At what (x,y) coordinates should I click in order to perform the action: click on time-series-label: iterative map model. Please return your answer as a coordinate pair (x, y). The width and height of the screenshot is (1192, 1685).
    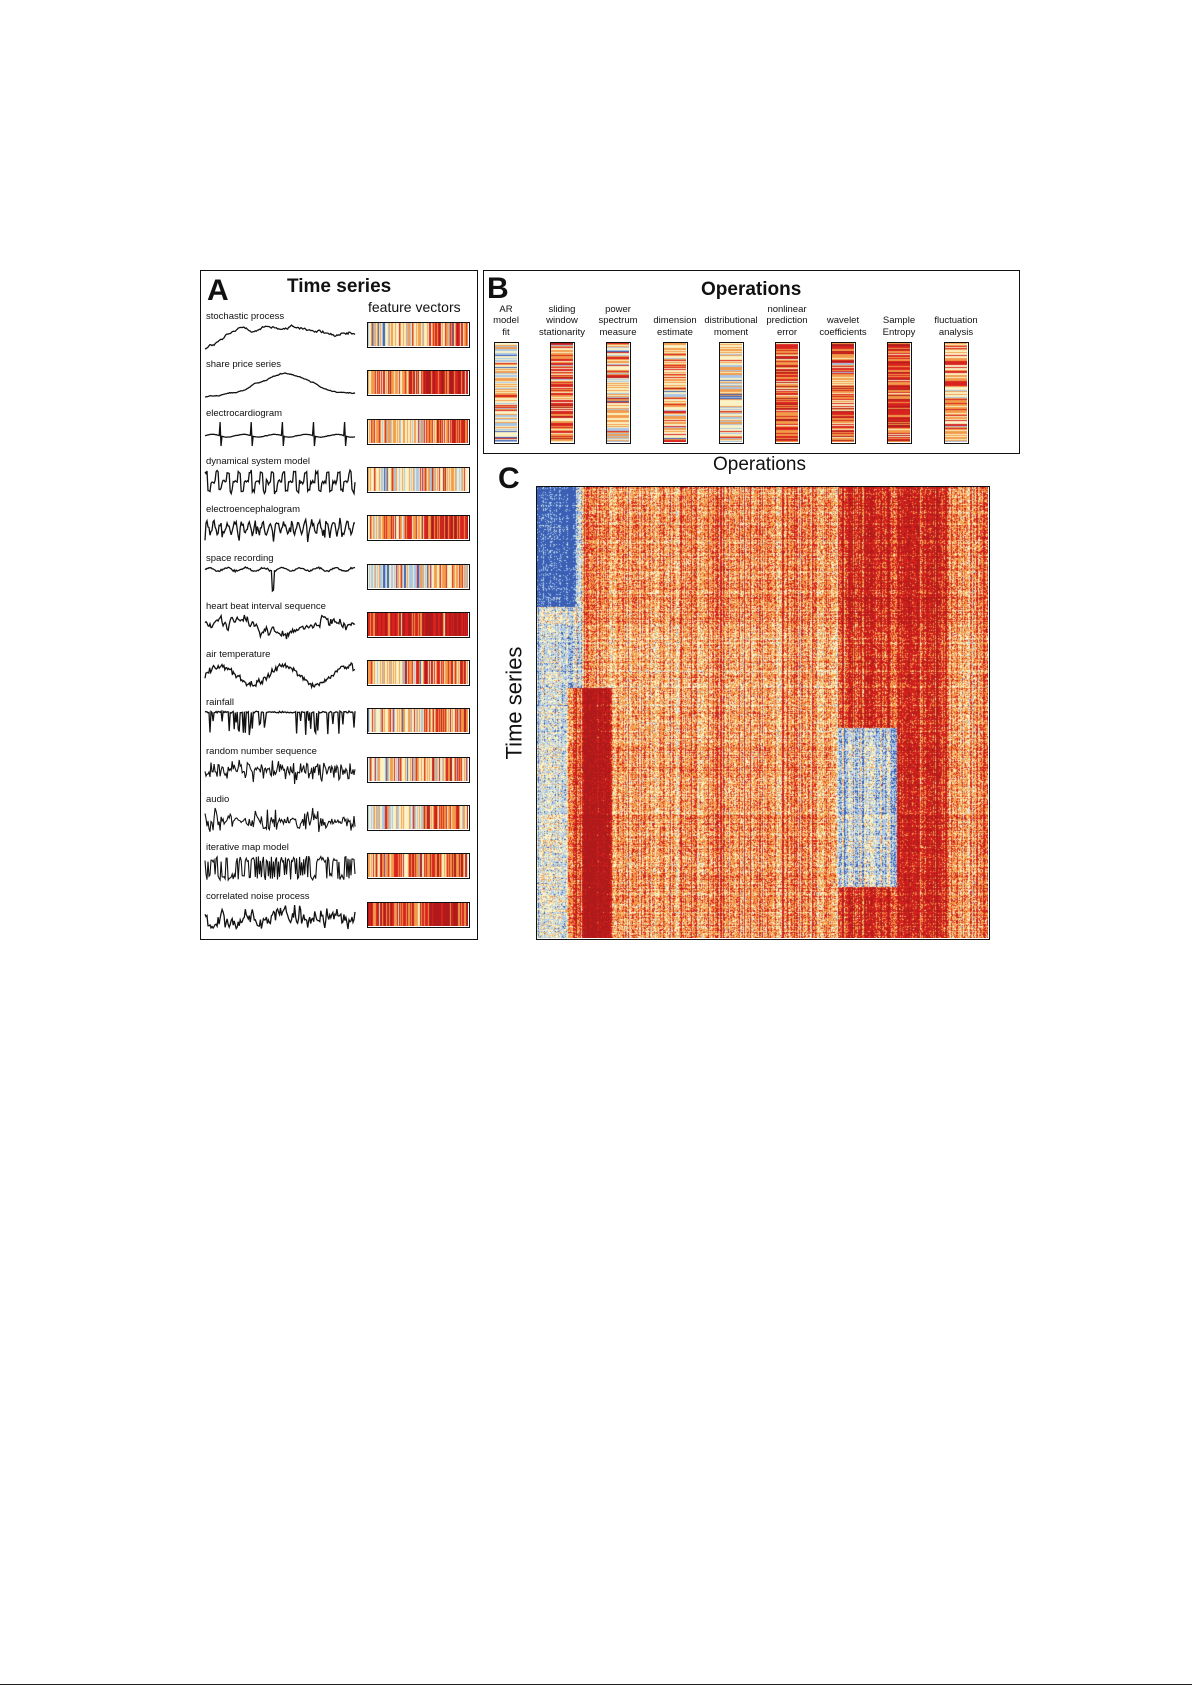
    Looking at the image, I should click on (247, 848).